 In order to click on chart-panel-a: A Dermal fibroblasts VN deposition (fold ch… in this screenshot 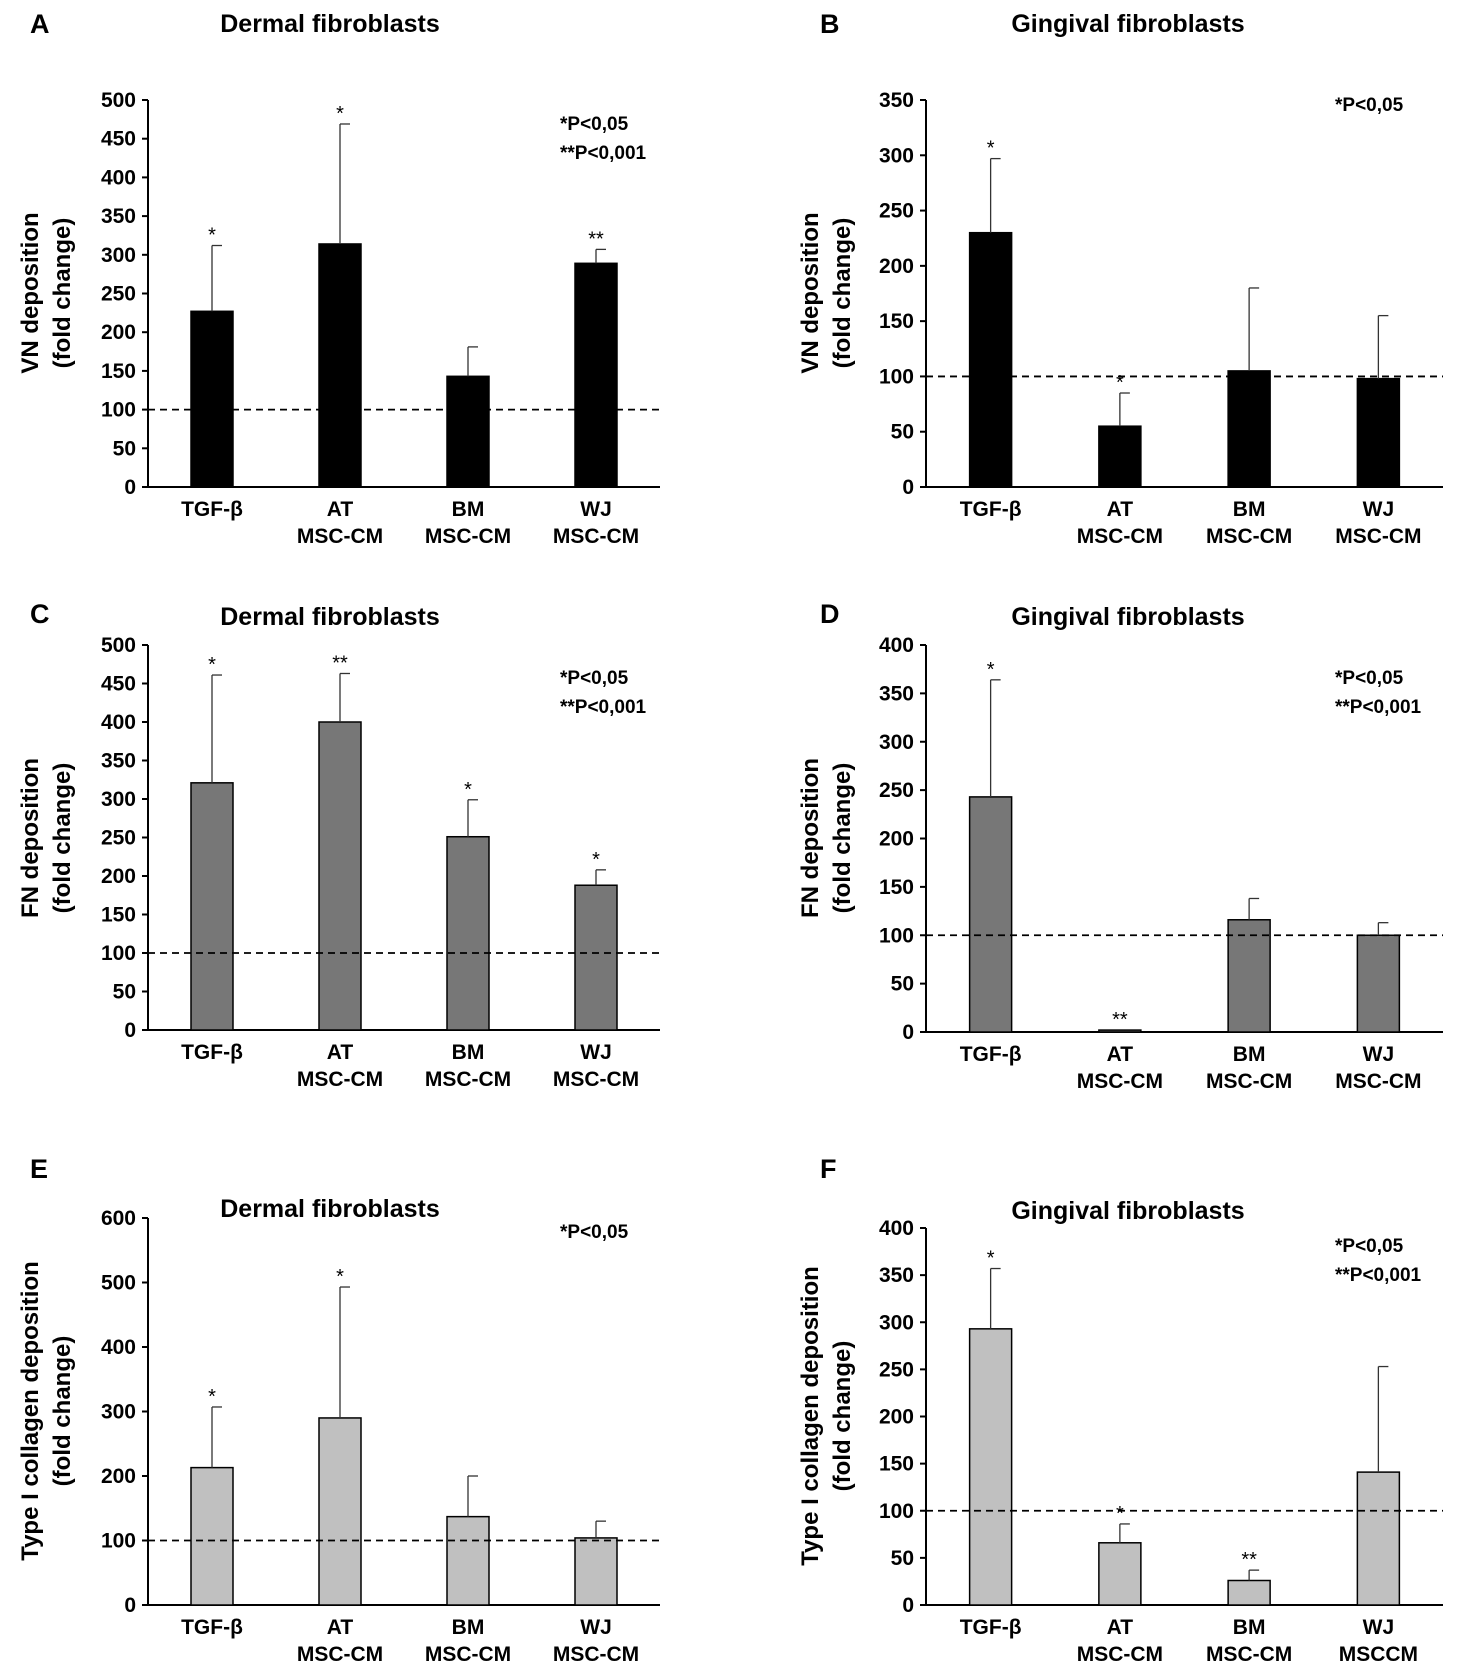, I will do `click(338, 278)`.